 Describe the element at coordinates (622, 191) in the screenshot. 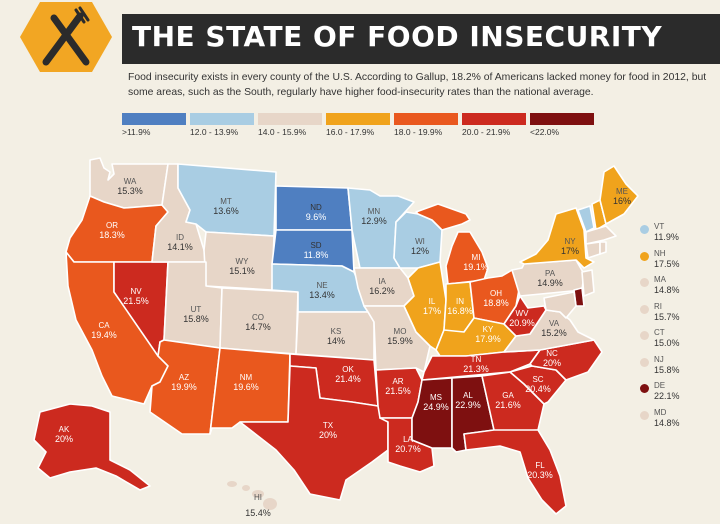

I see `svg-text: ME` at that location.